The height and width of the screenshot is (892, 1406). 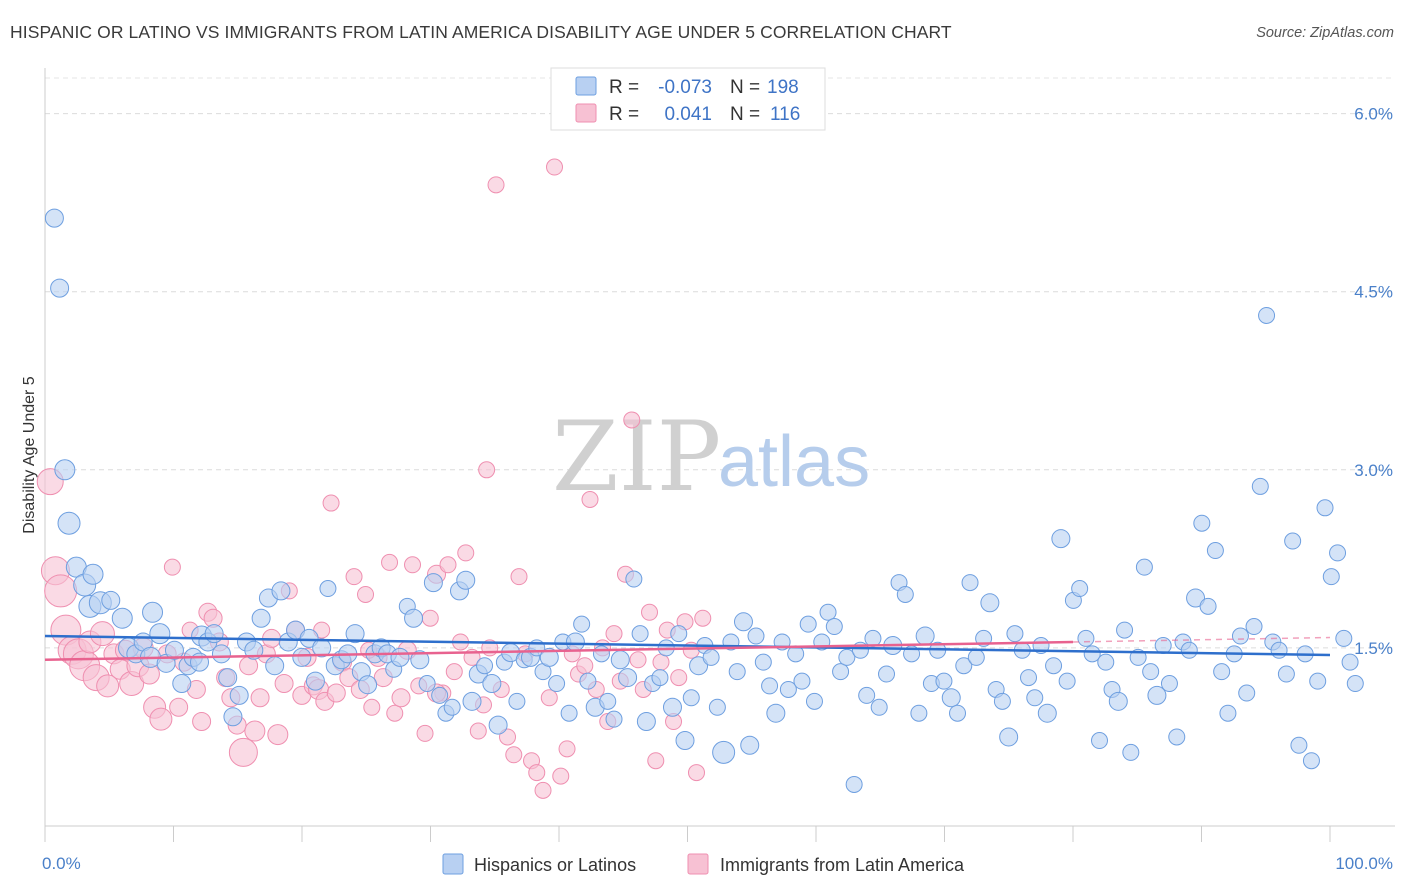 What do you see at coordinates (1373, 648) in the screenshot?
I see `y-tick-label-0: 1.5%` at bounding box center [1373, 648].